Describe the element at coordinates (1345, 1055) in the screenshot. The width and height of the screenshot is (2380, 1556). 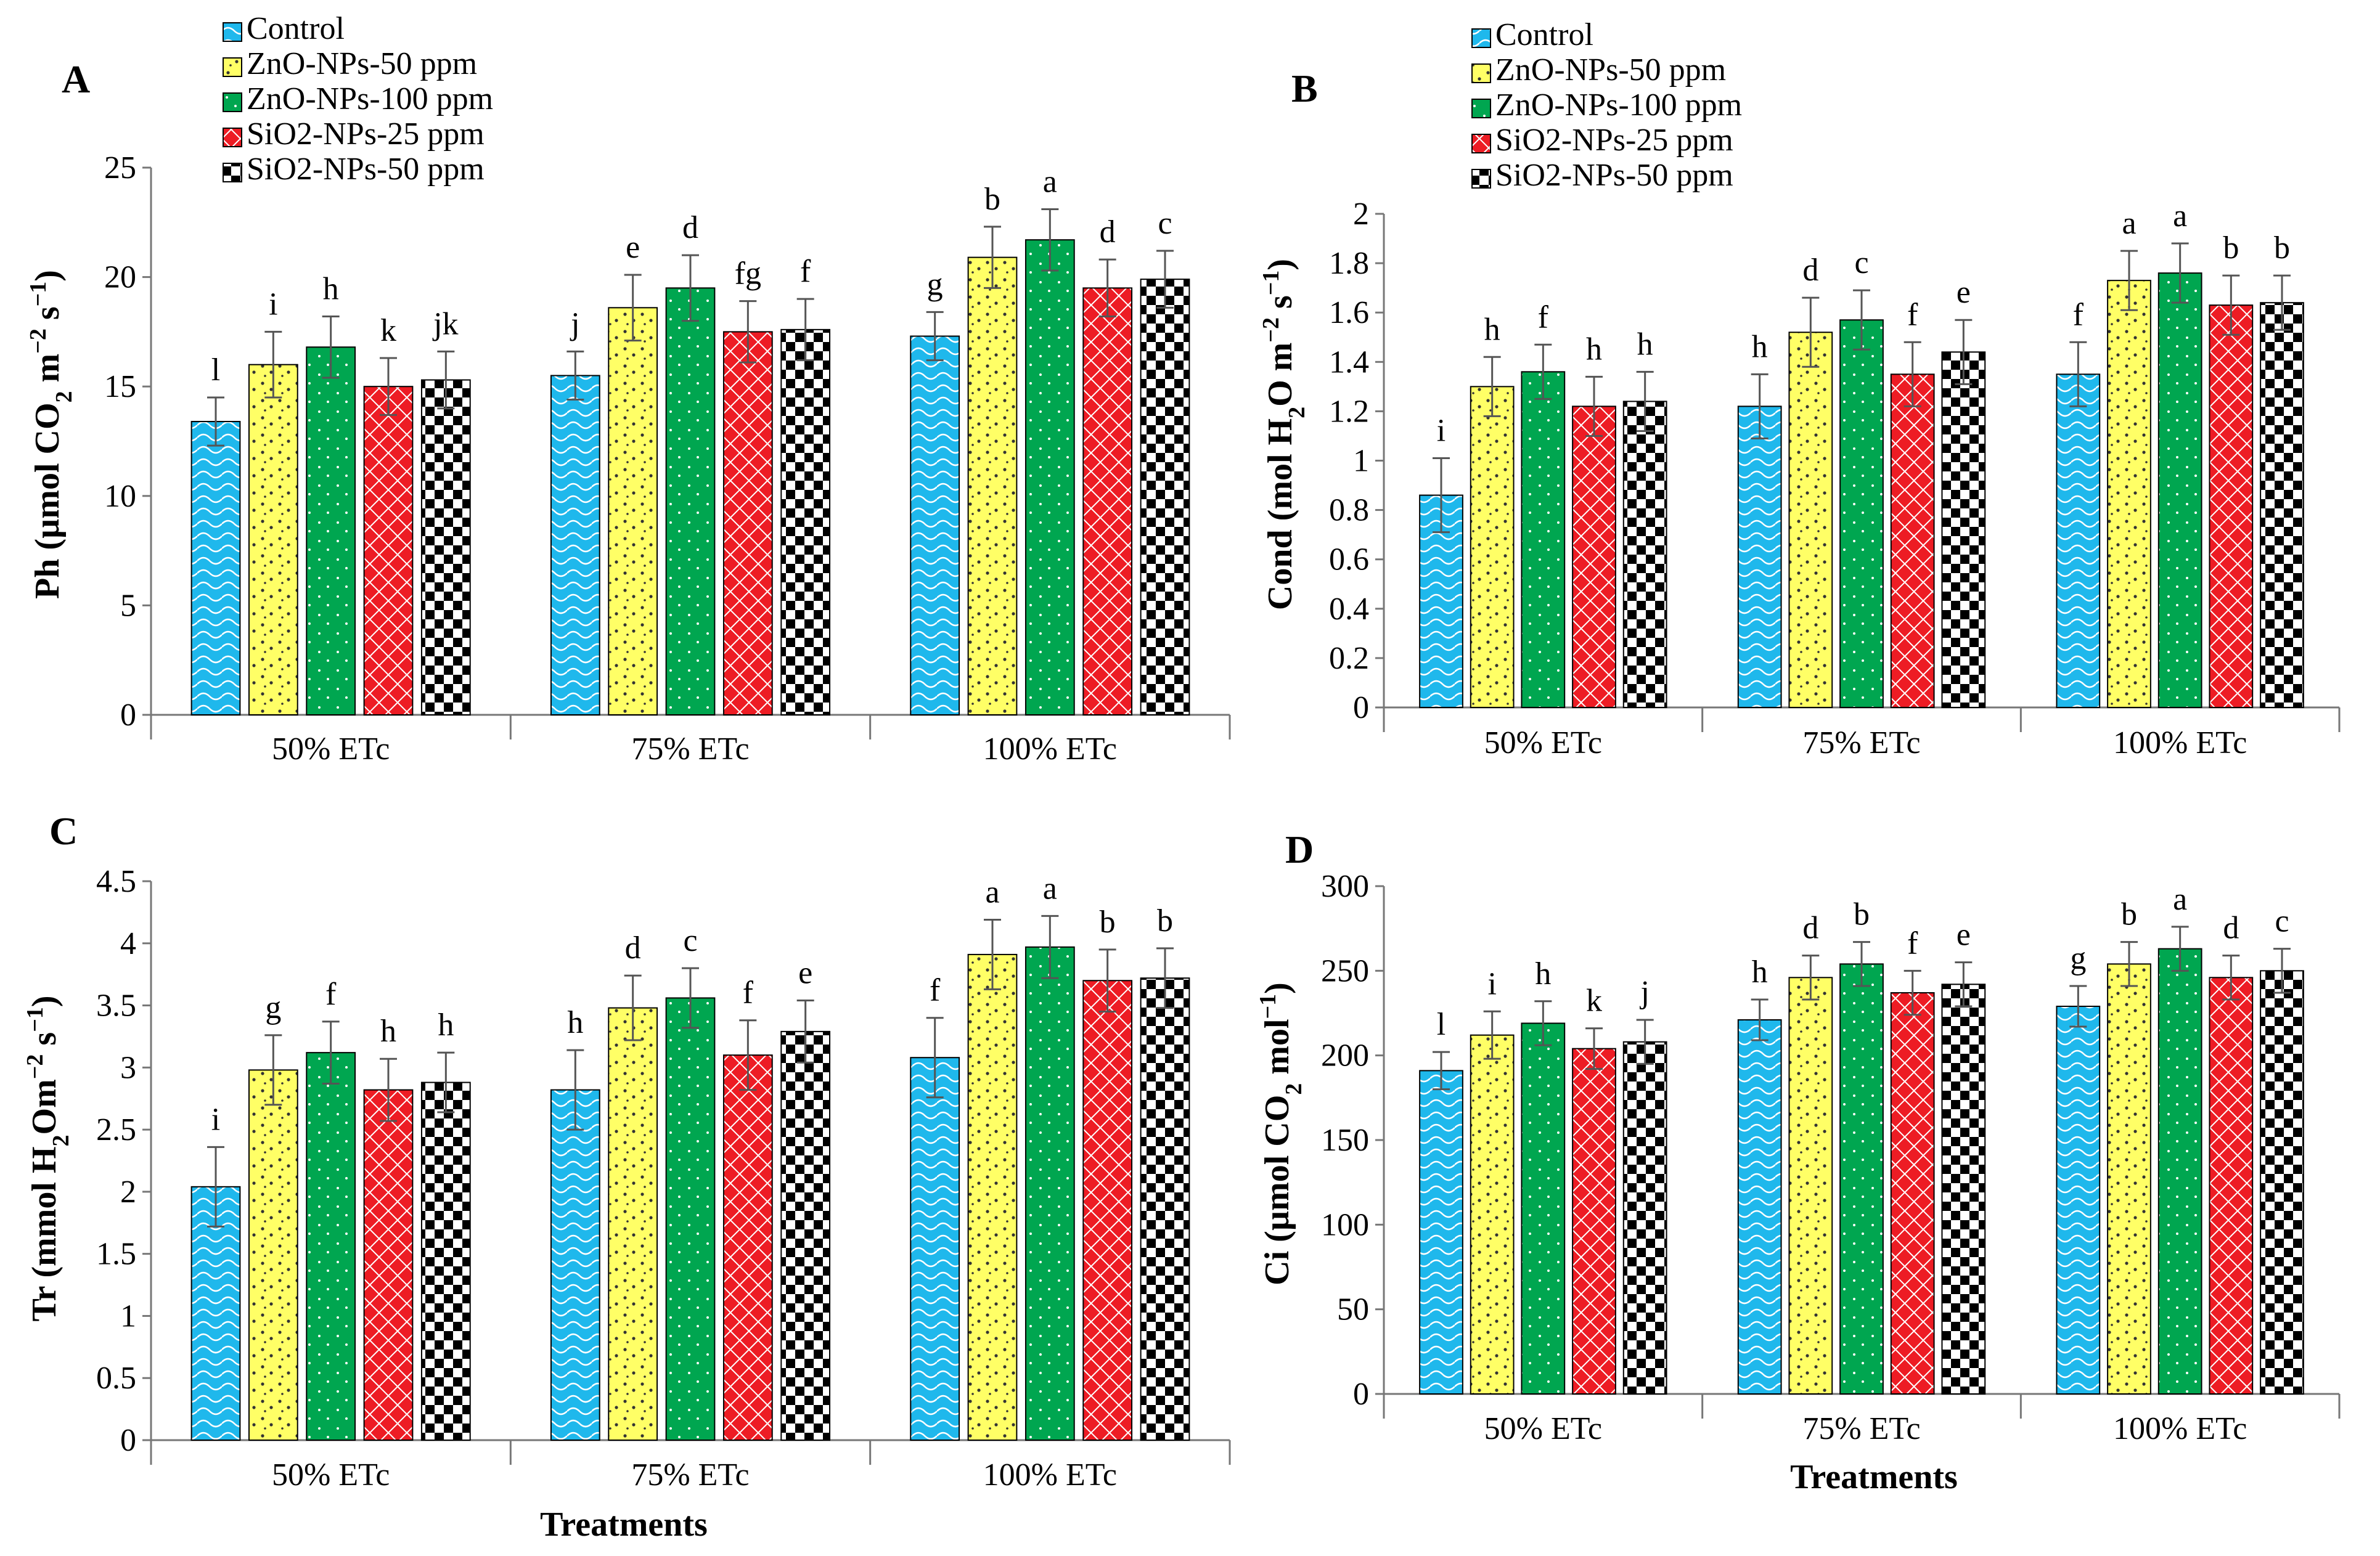
I see `y-tick-label: 200` at that location.